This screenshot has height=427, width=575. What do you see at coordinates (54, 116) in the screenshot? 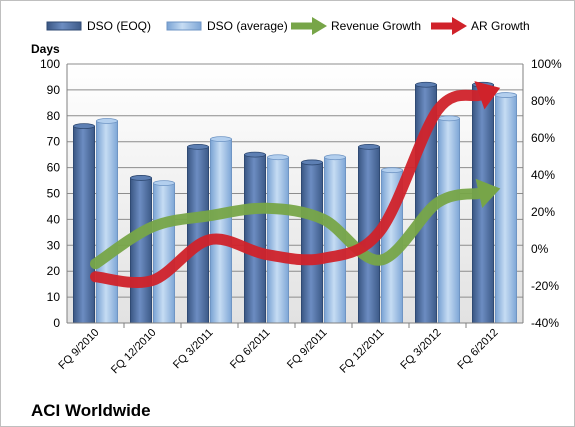
I see `y-tick-label: 80` at bounding box center [54, 116].